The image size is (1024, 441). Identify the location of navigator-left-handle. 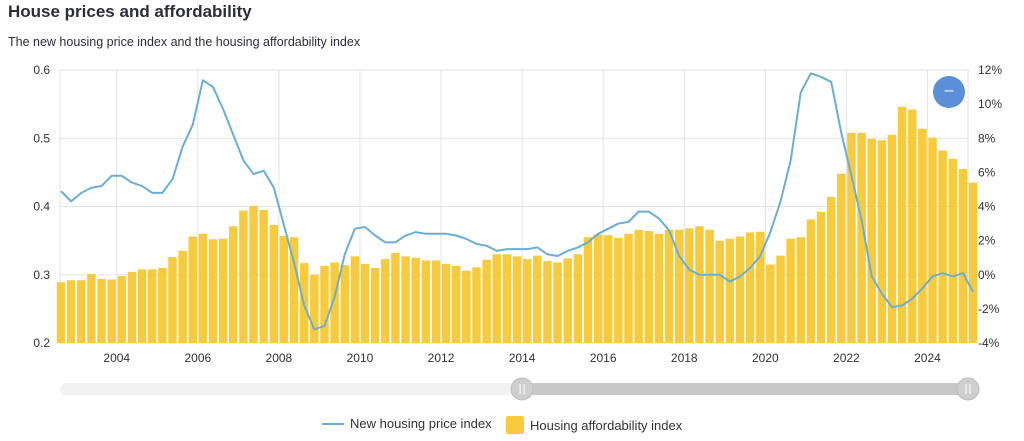
(522, 389).